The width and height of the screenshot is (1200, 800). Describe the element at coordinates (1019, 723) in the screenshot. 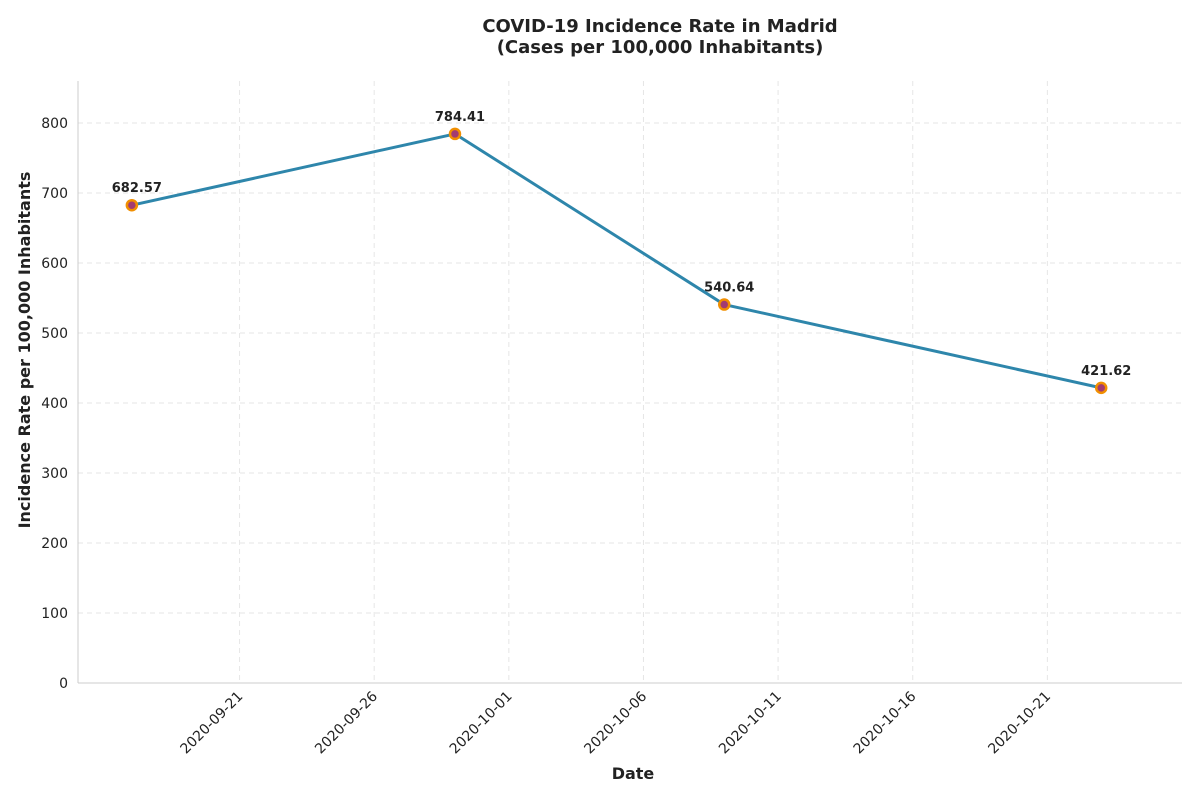

I see `x-tick-label: 2020-10-21` at that location.